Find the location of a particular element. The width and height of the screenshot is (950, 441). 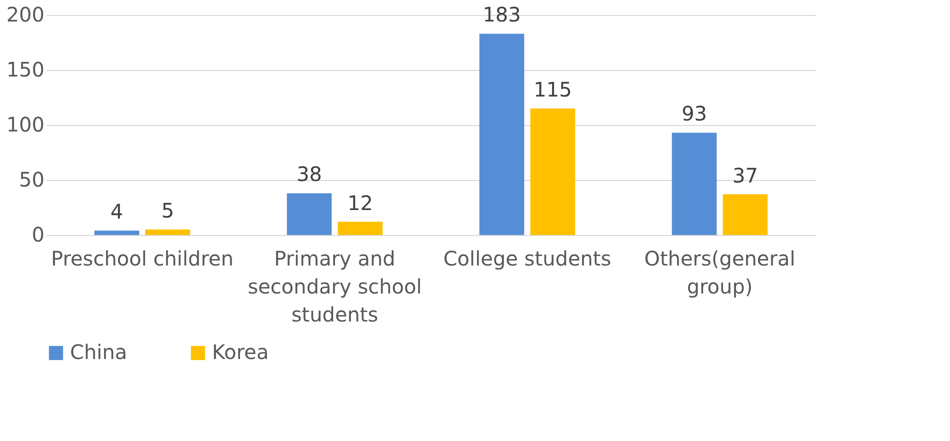

y-tick-label: 100 is located at coordinates (25, 124).